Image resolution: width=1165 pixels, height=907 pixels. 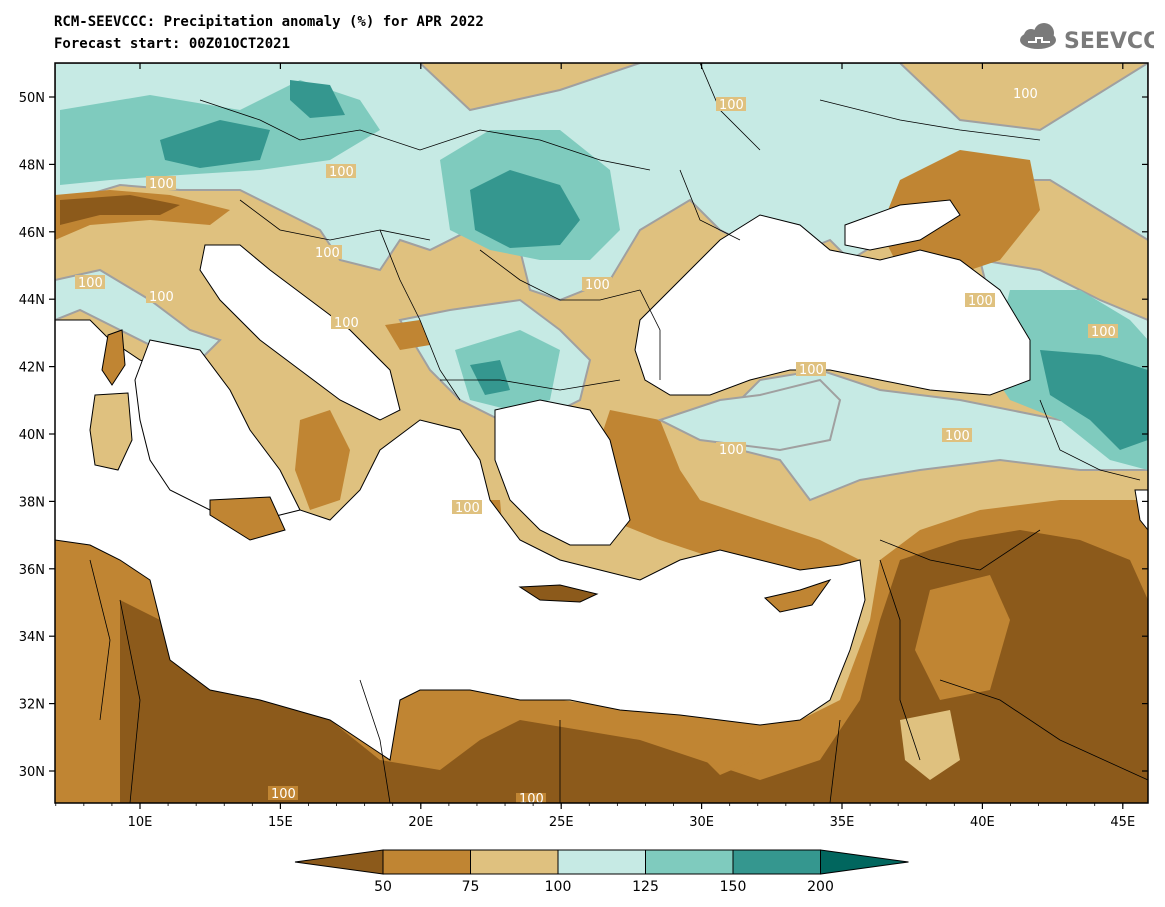 What do you see at coordinates (383, 887) in the screenshot?
I see `colorbar-label: 50` at bounding box center [383, 887].